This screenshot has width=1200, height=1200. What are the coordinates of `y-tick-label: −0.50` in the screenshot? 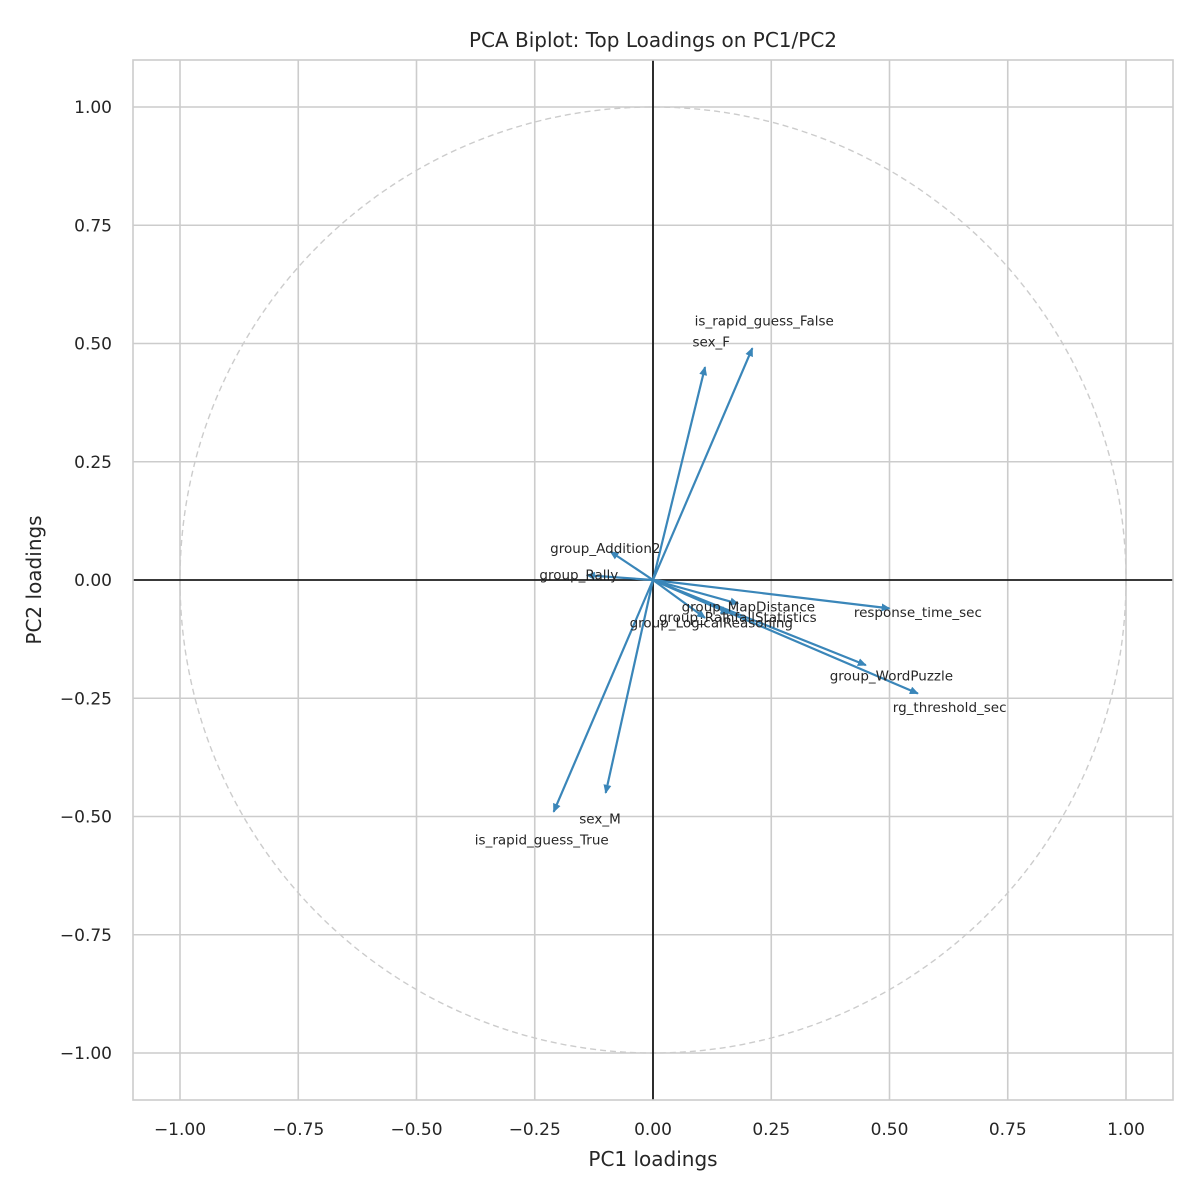 It's located at (86, 818).